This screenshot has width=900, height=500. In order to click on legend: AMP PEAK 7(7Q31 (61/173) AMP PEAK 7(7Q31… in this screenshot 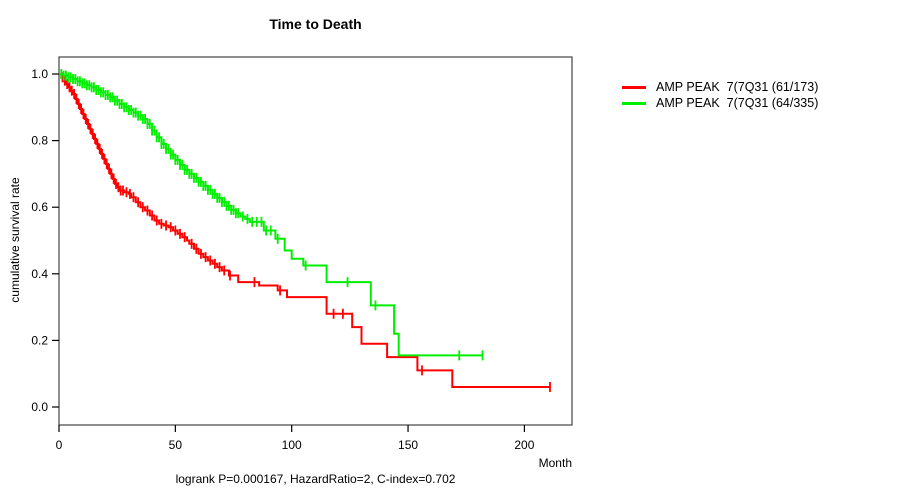, I will do `click(720, 95)`.